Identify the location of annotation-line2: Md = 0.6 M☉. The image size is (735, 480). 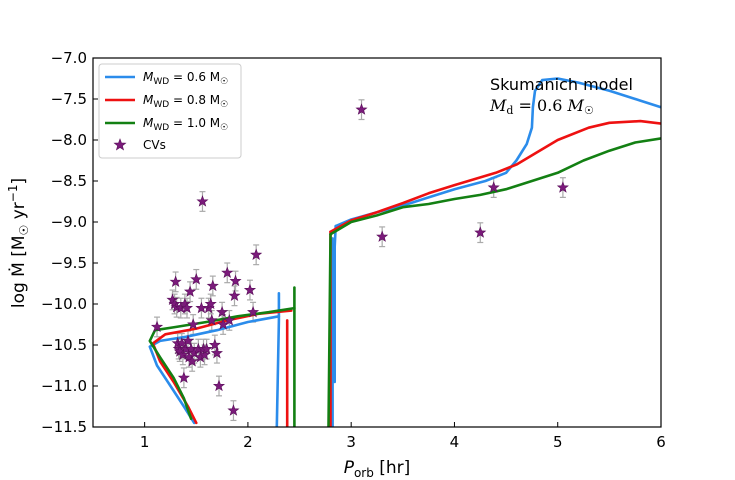
(541, 106).